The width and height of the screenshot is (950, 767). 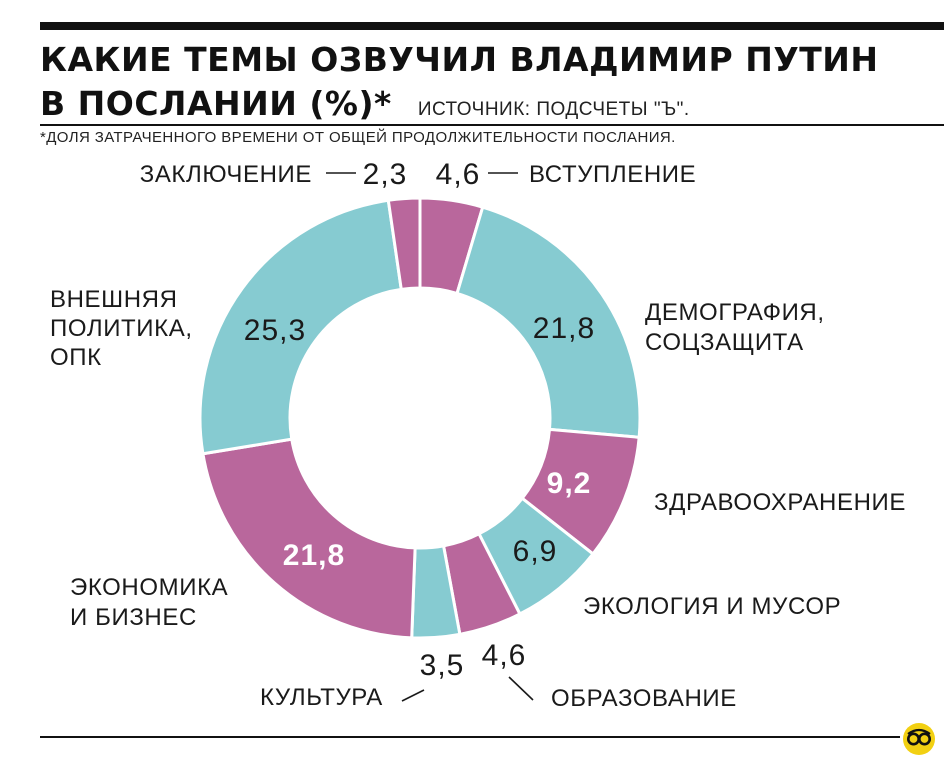 I want to click on category-label-ekonomika-1: ЭКОНОМИКА, so click(x=149, y=587).